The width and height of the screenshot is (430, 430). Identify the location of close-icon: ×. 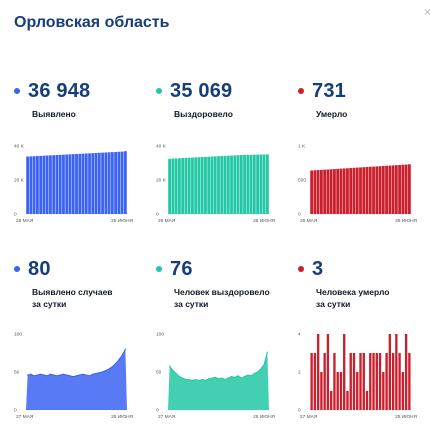
(427, 12).